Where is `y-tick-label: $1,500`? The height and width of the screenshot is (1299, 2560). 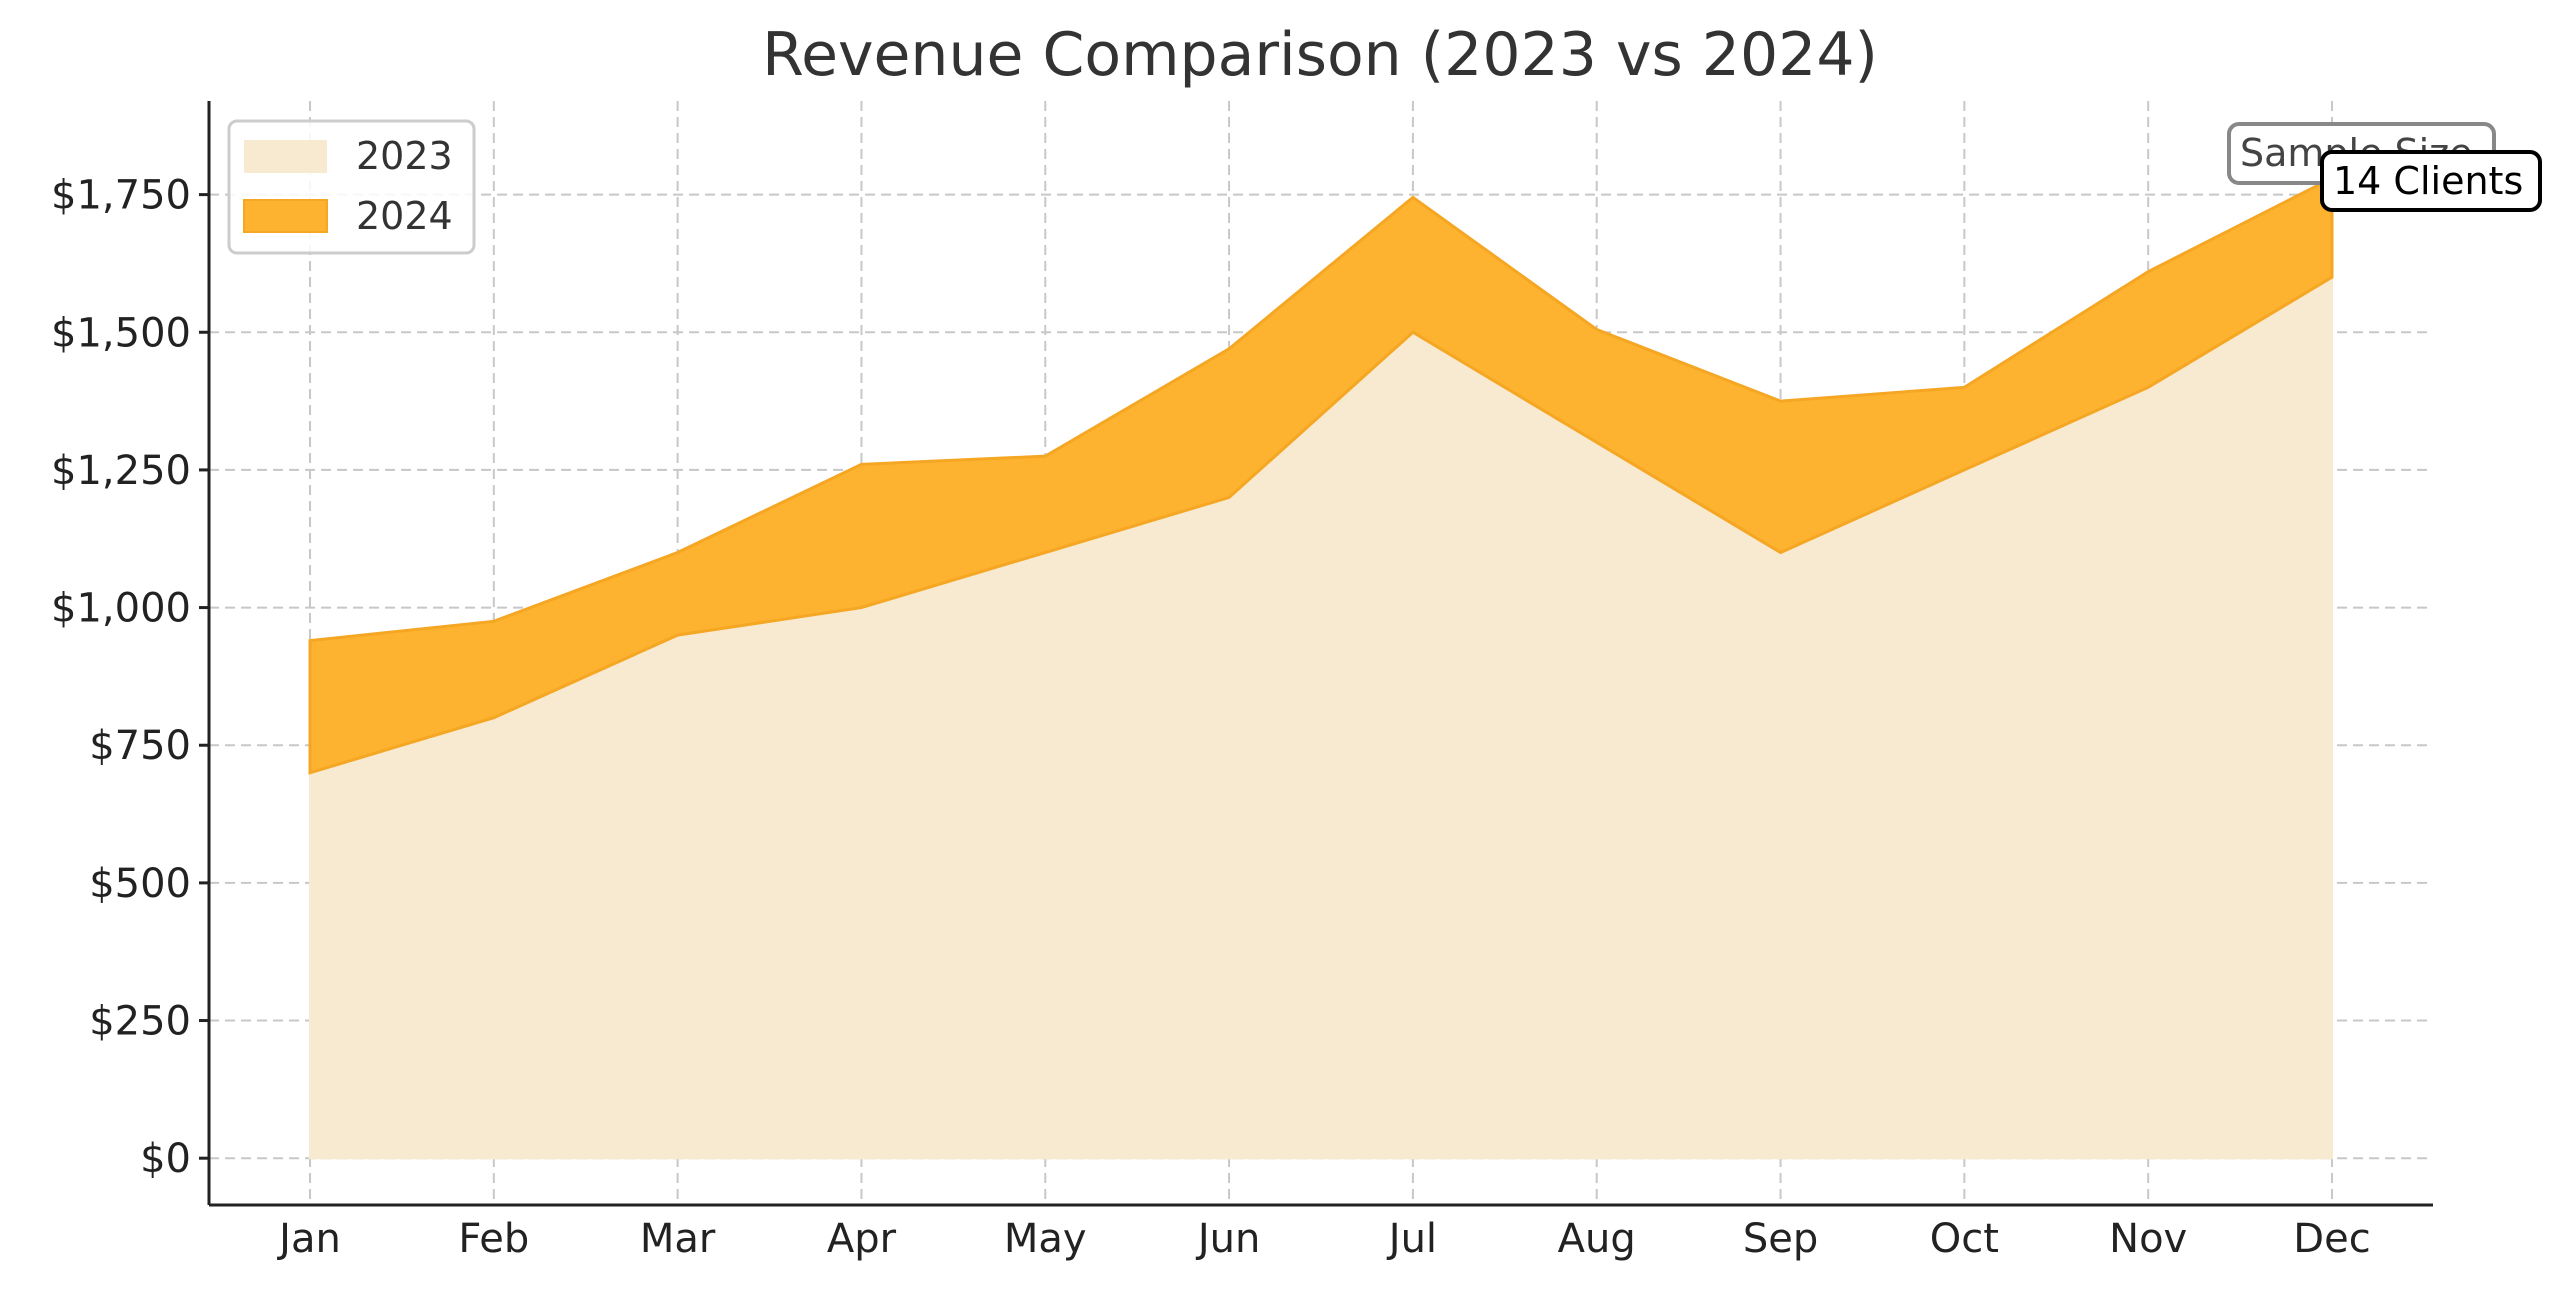 y-tick-label: $1,500 is located at coordinates (121, 333).